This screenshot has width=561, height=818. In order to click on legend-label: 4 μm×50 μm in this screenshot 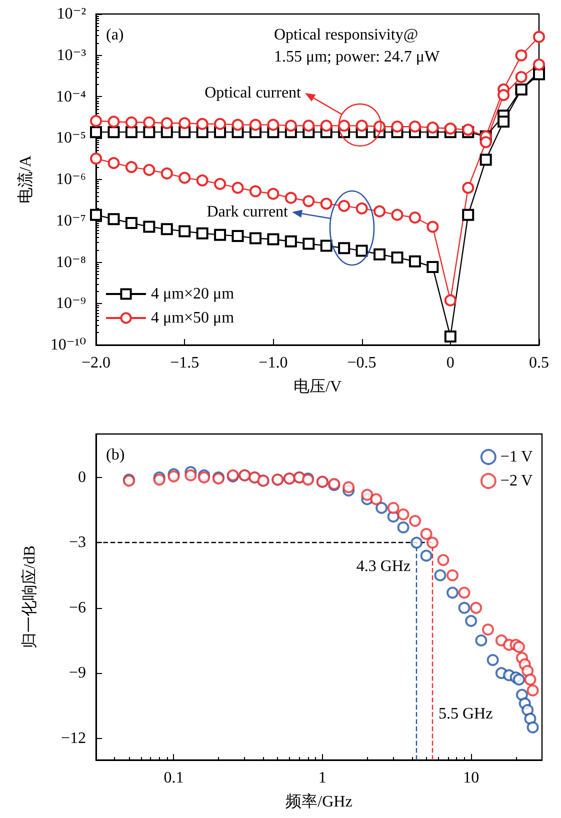, I will do `click(193, 318)`.